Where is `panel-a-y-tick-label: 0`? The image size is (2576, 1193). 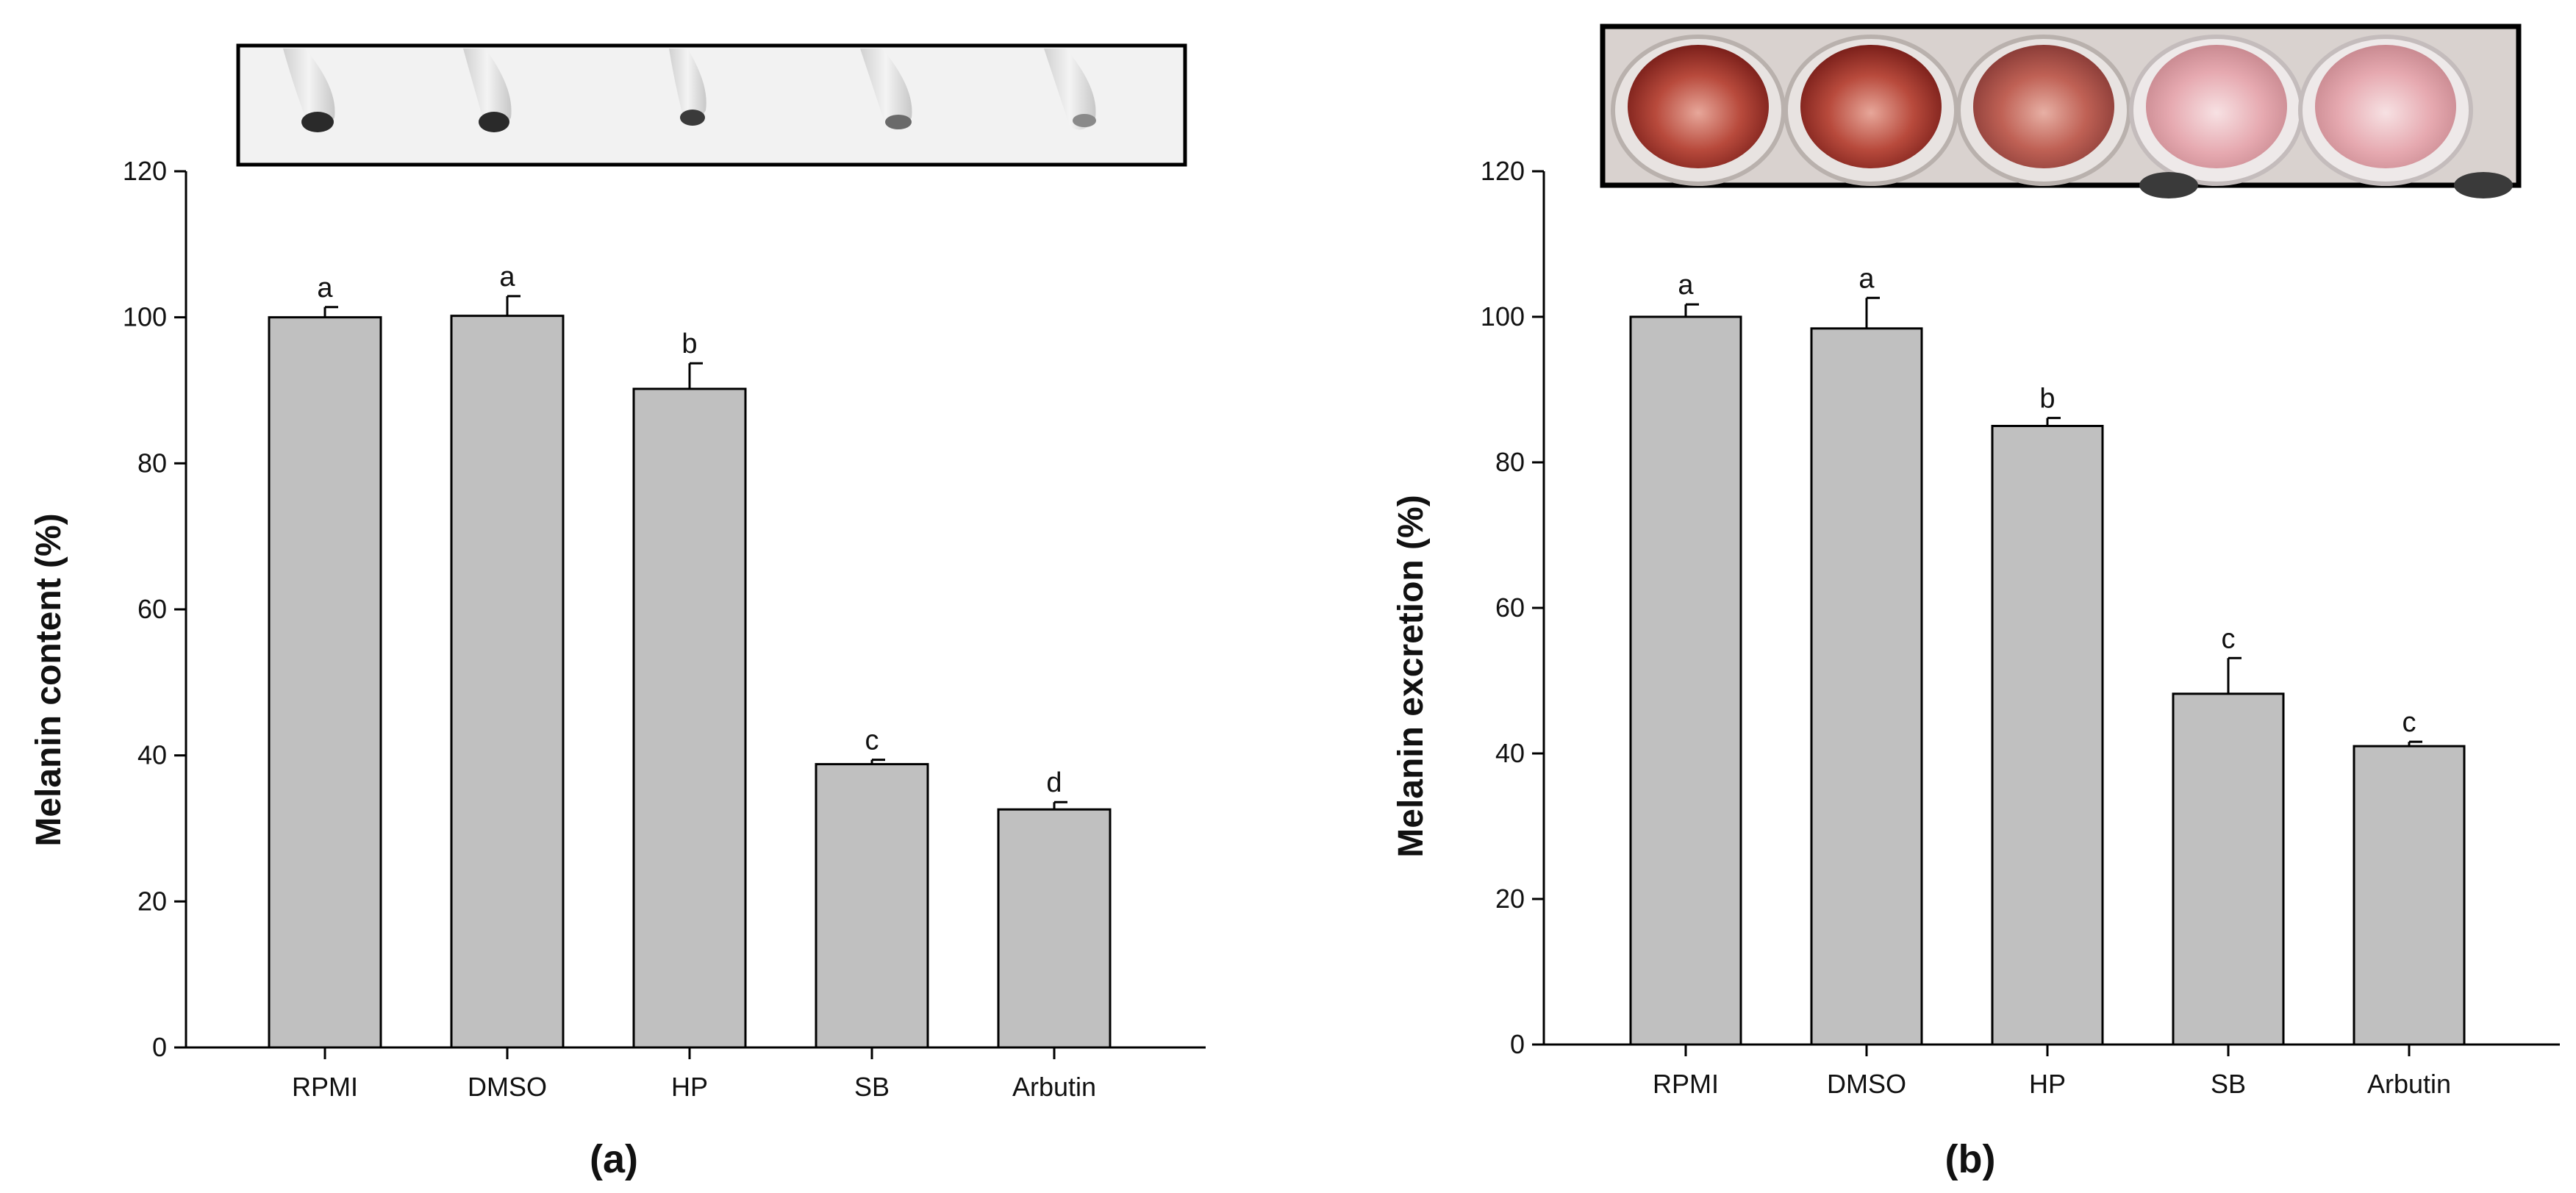 panel-a-y-tick-label: 0 is located at coordinates (159, 1047).